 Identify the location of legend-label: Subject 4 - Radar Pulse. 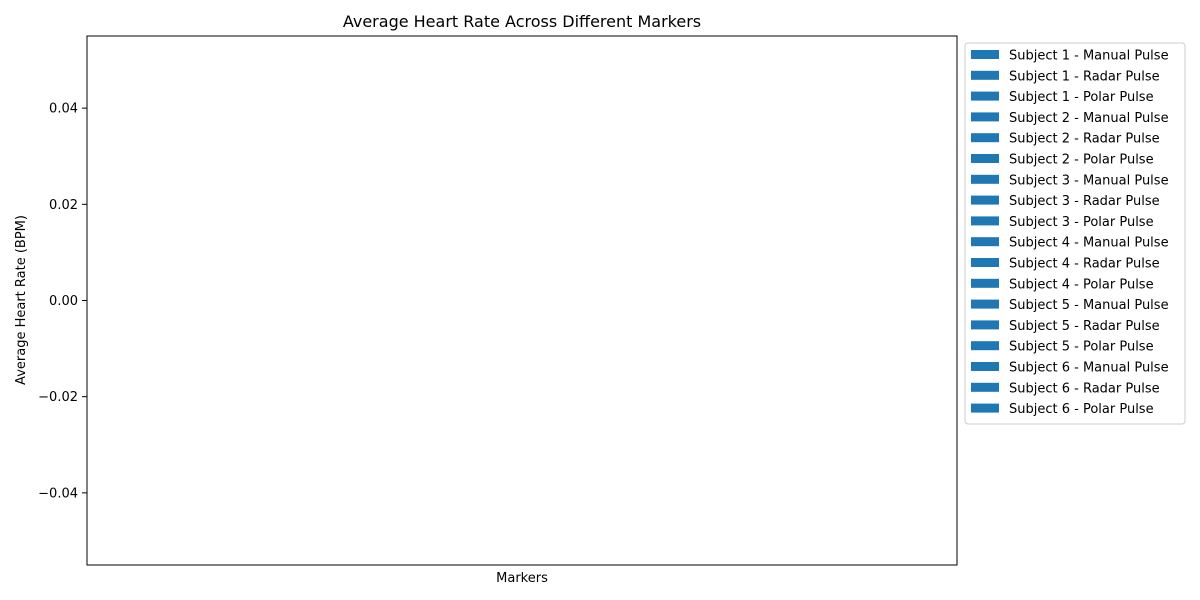
(1084, 264).